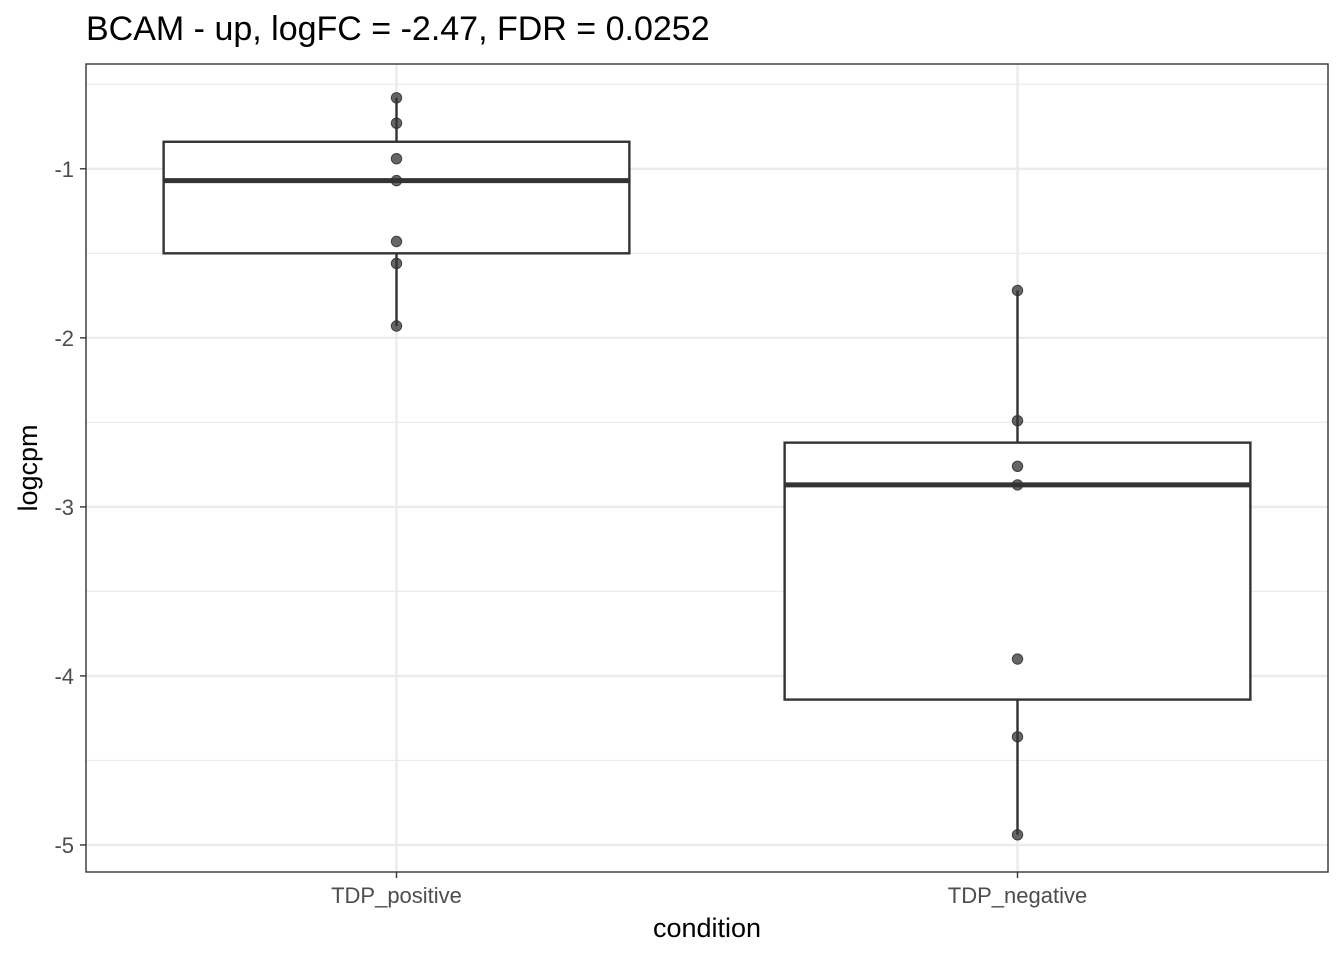 This screenshot has height=960, width=1344. What do you see at coordinates (64, 169) in the screenshot?
I see `y-tick-label: -1` at bounding box center [64, 169].